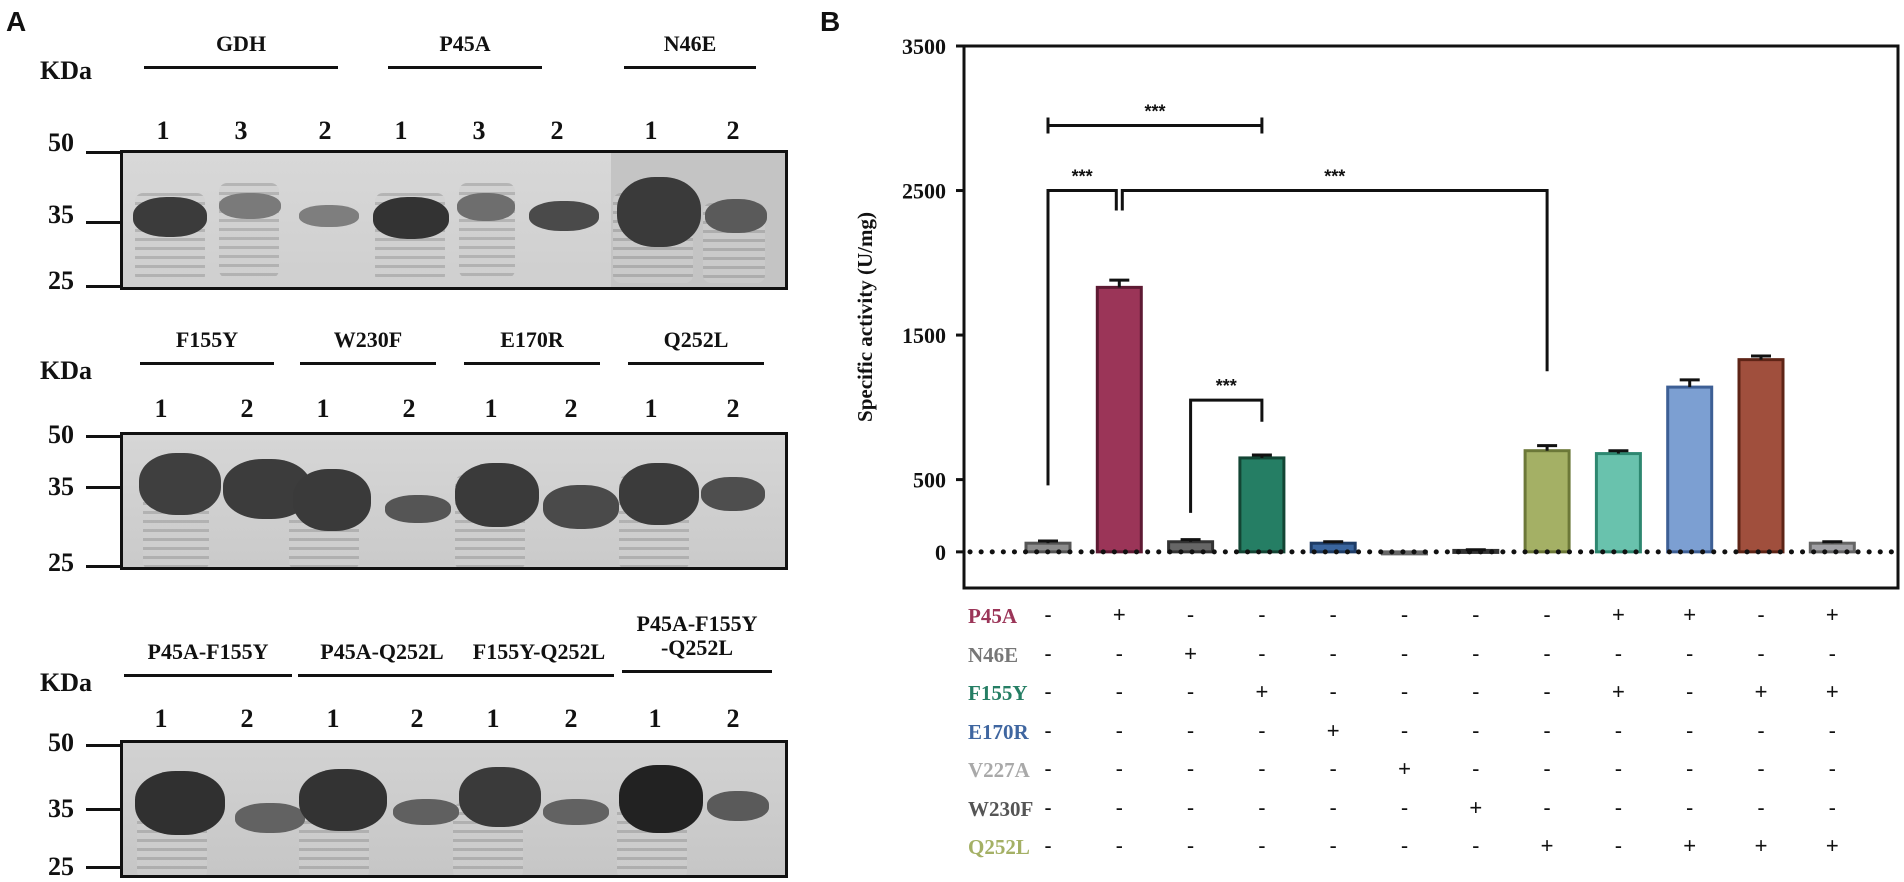 The image size is (1904, 882). Describe the element at coordinates (998, 693) in the screenshot. I see `mutation-row-label: F155Y` at that location.